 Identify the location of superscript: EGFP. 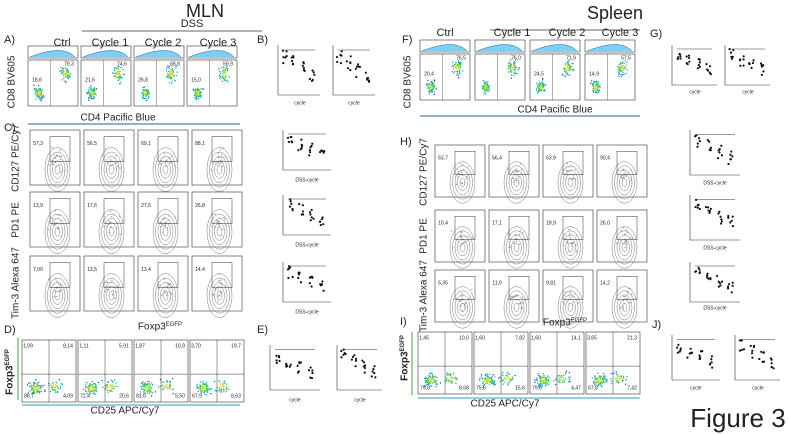
(174, 325).